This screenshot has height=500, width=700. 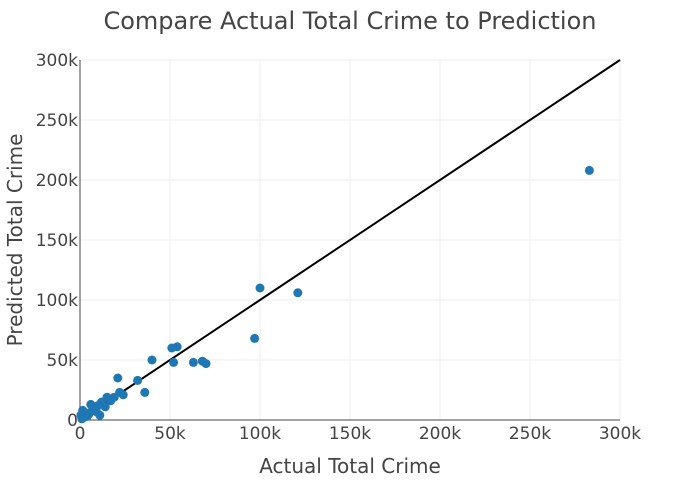 What do you see at coordinates (57, 121) in the screenshot?
I see `y-tick-label: 250k` at bounding box center [57, 121].